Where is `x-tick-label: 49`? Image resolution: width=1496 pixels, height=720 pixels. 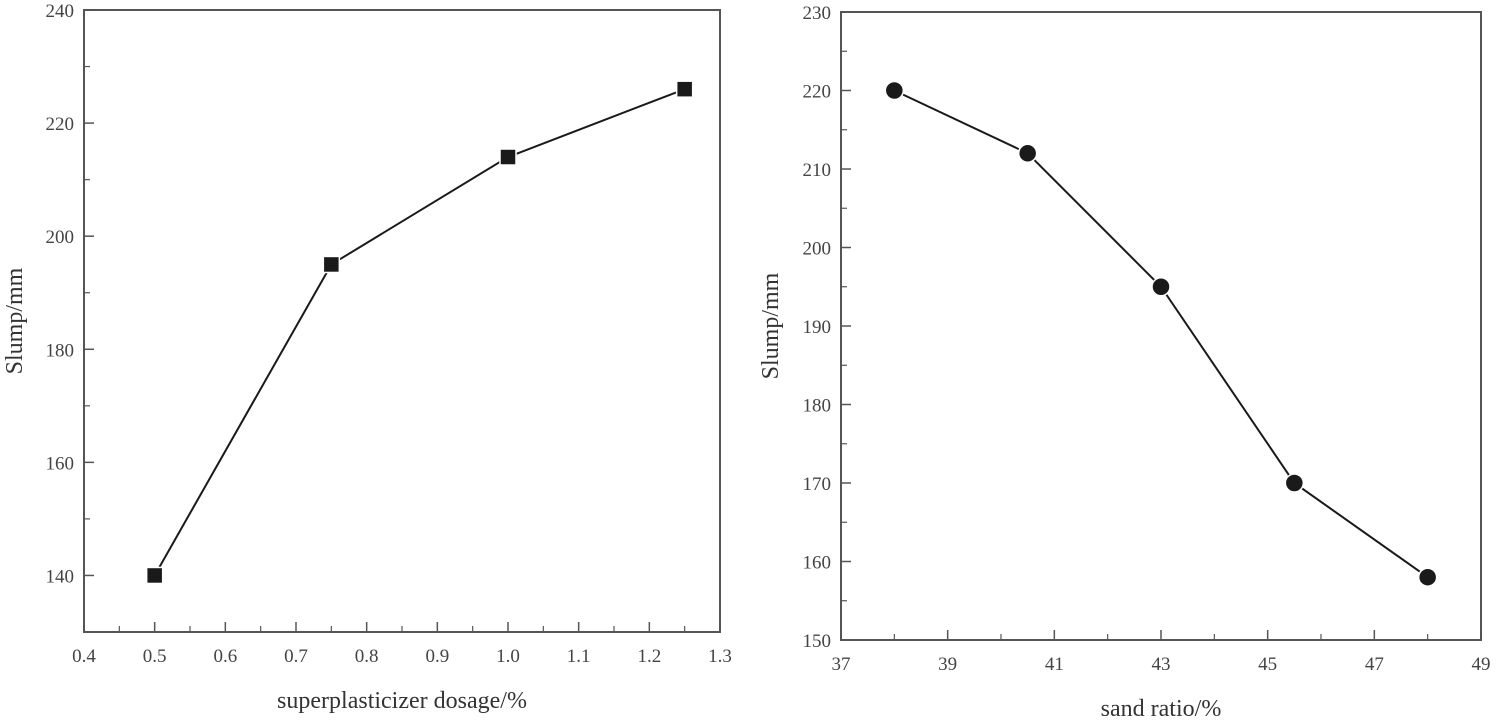 x-tick-label: 49 is located at coordinates (1481, 664).